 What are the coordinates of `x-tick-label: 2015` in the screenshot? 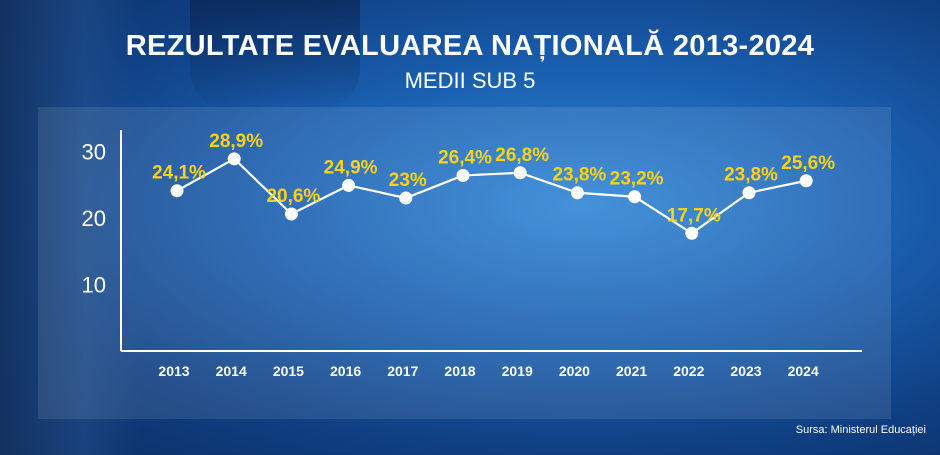 It's located at (288, 371).